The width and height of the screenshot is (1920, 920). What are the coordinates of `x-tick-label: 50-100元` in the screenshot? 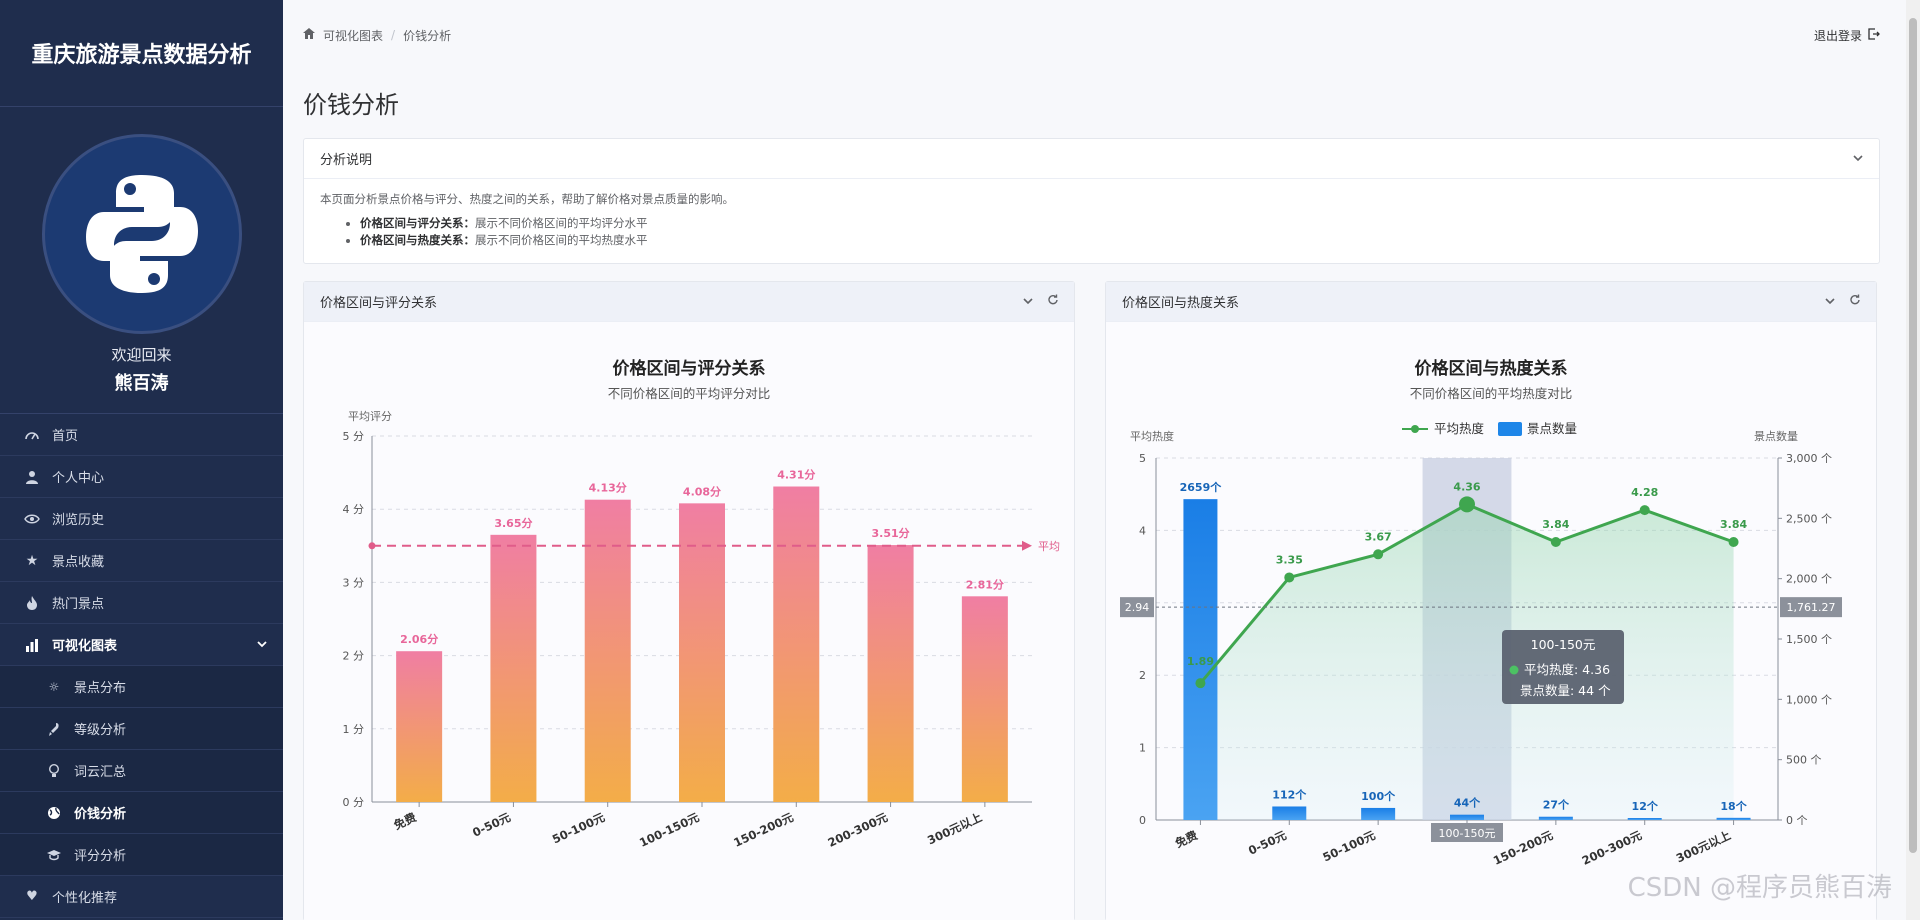 It's located at (578, 828).